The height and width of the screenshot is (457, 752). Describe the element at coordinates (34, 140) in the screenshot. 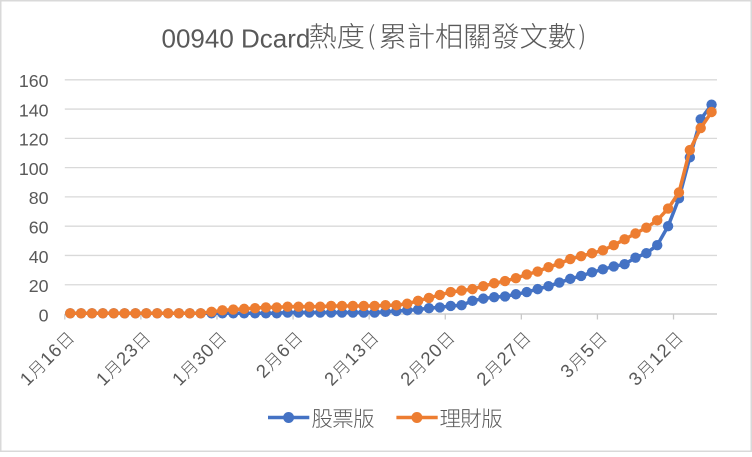

I see `svg-text: 120` at that location.